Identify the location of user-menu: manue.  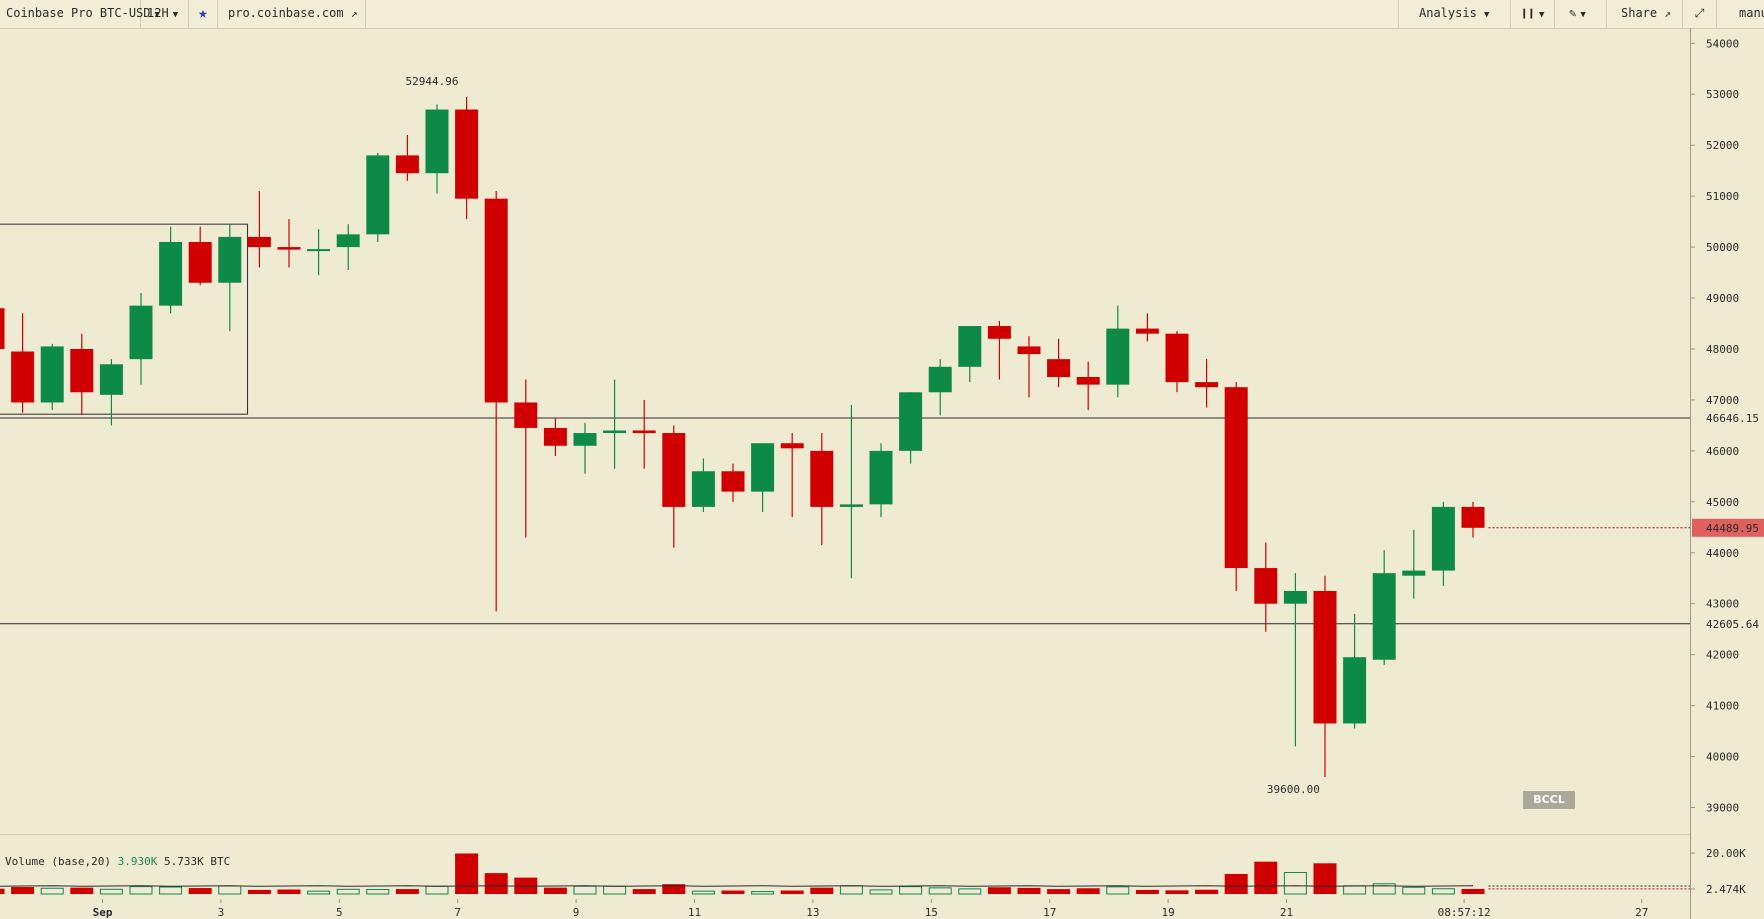
(1740, 14).